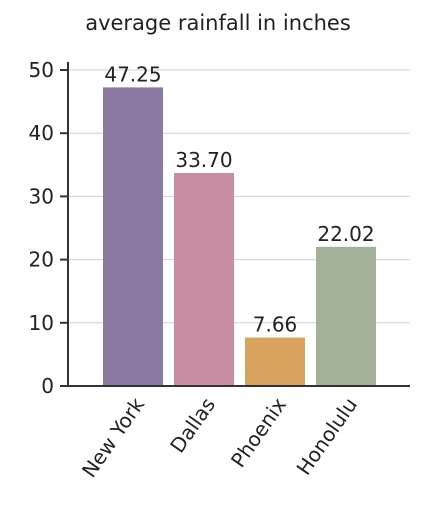 The image size is (435, 505). Describe the element at coordinates (41, 323) in the screenshot. I see `y-tick-label-10: 10` at that location.